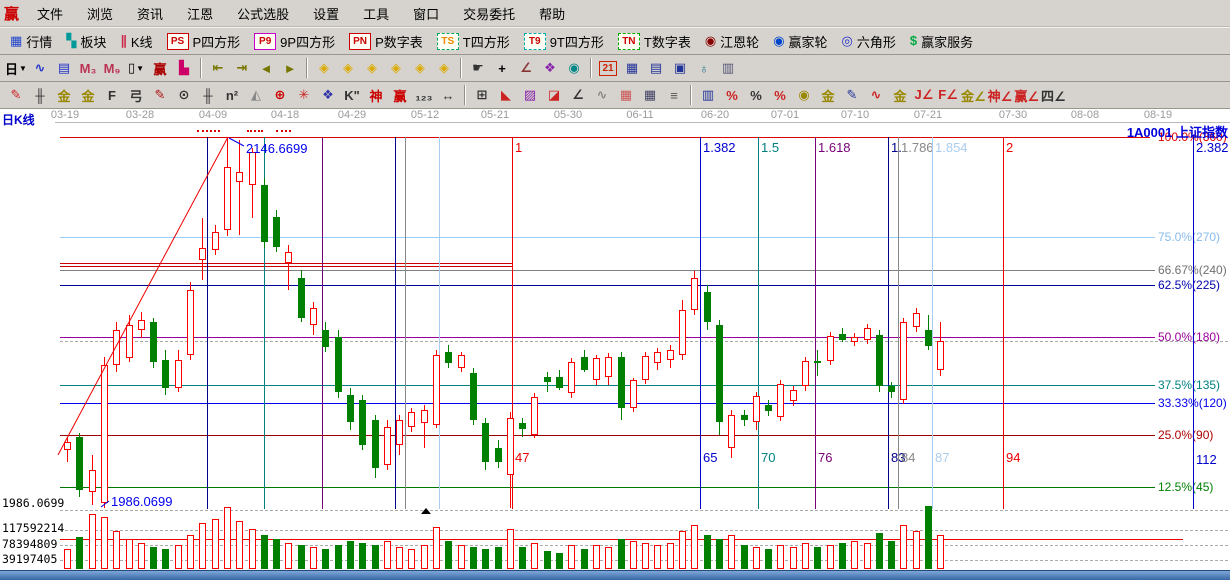 This screenshot has height=580, width=1230. Describe the element at coordinates (728, 68) in the screenshot. I see `toolbar-button-computer: ▥` at that location.